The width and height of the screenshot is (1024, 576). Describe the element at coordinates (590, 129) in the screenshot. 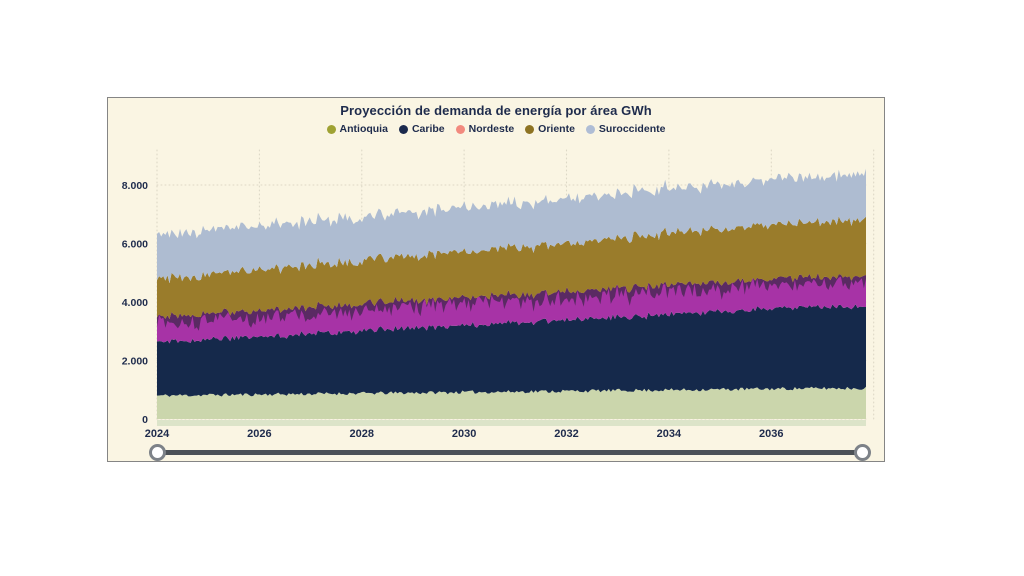

I see `legend-dot-suroccidente` at that location.